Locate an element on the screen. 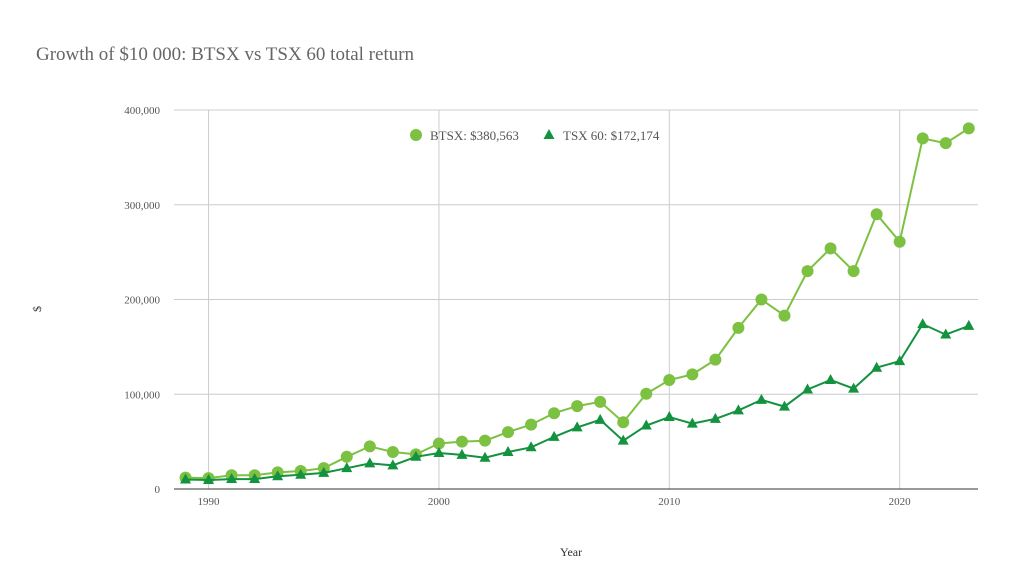 Image resolution: width=1011 pixels, height=563 pixels. x-axis-label: Year is located at coordinates (571, 552).